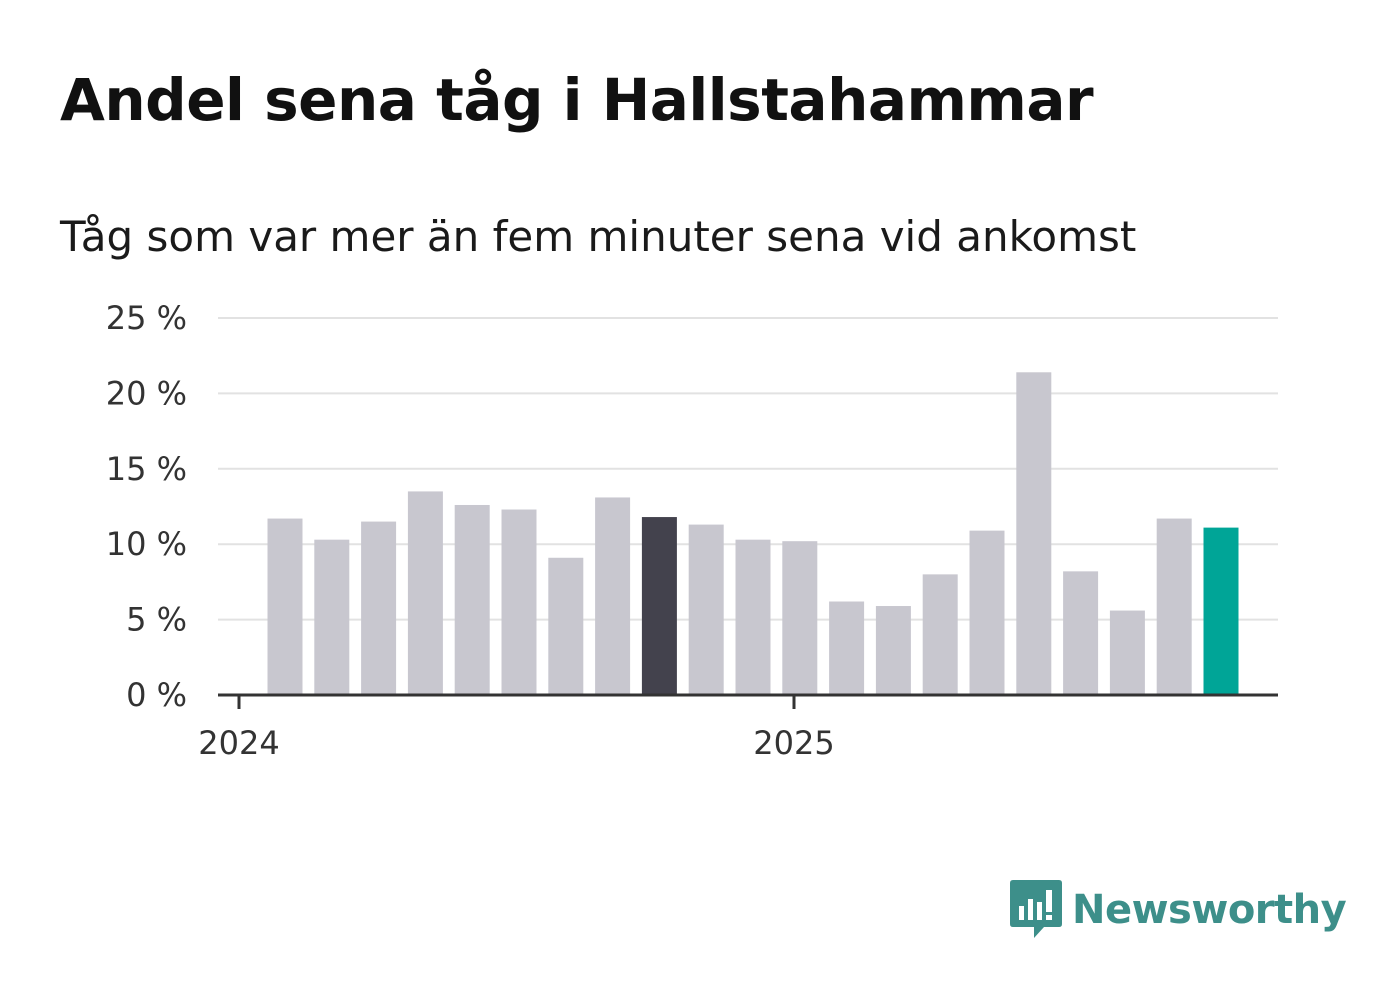 The width and height of the screenshot is (1382, 999). What do you see at coordinates (156, 695) in the screenshot?
I see `y-tick-label: 0 %` at bounding box center [156, 695].